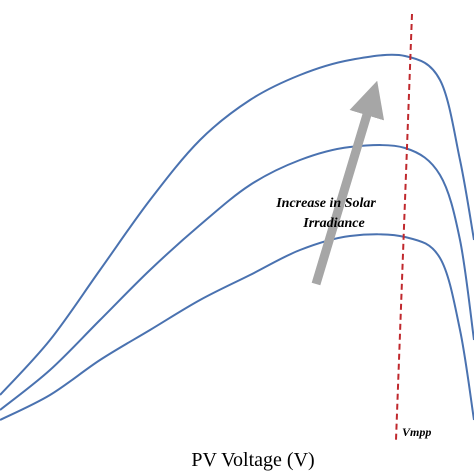 This screenshot has width=474, height=474. Describe the element at coordinates (404, 227) in the screenshot. I see `vmpp-line` at that location.